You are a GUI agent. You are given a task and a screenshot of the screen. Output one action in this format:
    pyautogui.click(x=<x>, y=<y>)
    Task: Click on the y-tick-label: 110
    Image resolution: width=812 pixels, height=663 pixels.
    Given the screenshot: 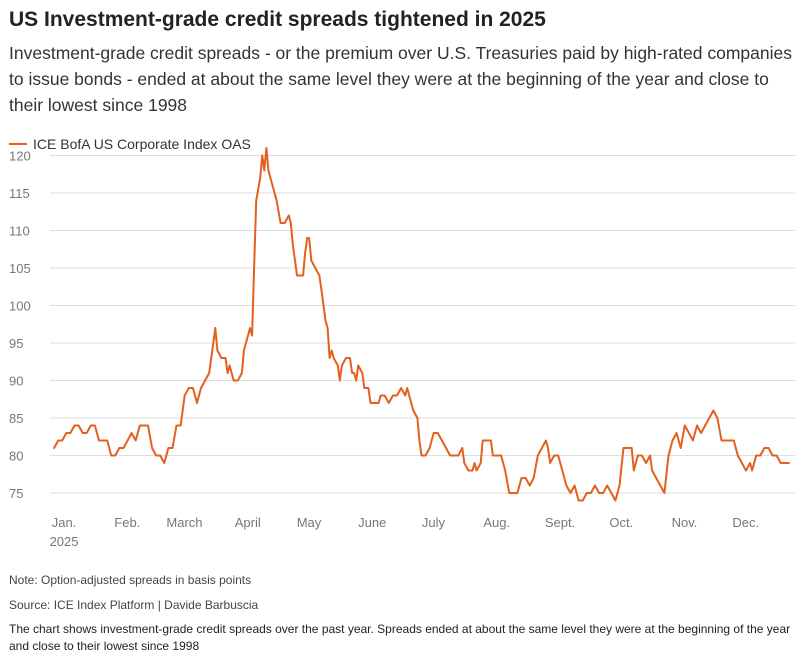 What is the action you would take?
    pyautogui.click(x=19, y=231)
    